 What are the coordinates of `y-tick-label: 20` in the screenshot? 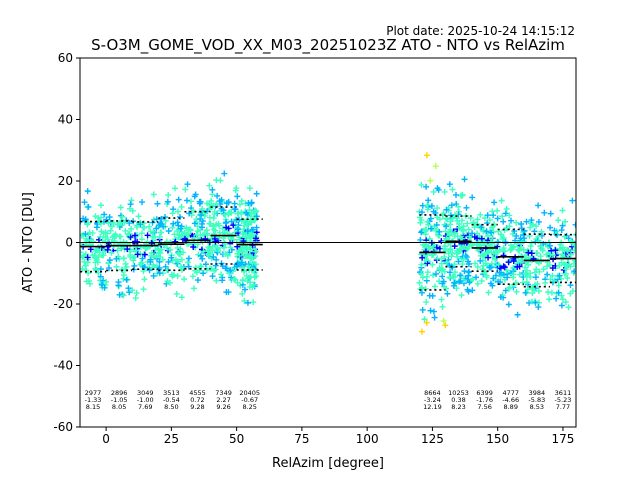 It's located at (65, 181).